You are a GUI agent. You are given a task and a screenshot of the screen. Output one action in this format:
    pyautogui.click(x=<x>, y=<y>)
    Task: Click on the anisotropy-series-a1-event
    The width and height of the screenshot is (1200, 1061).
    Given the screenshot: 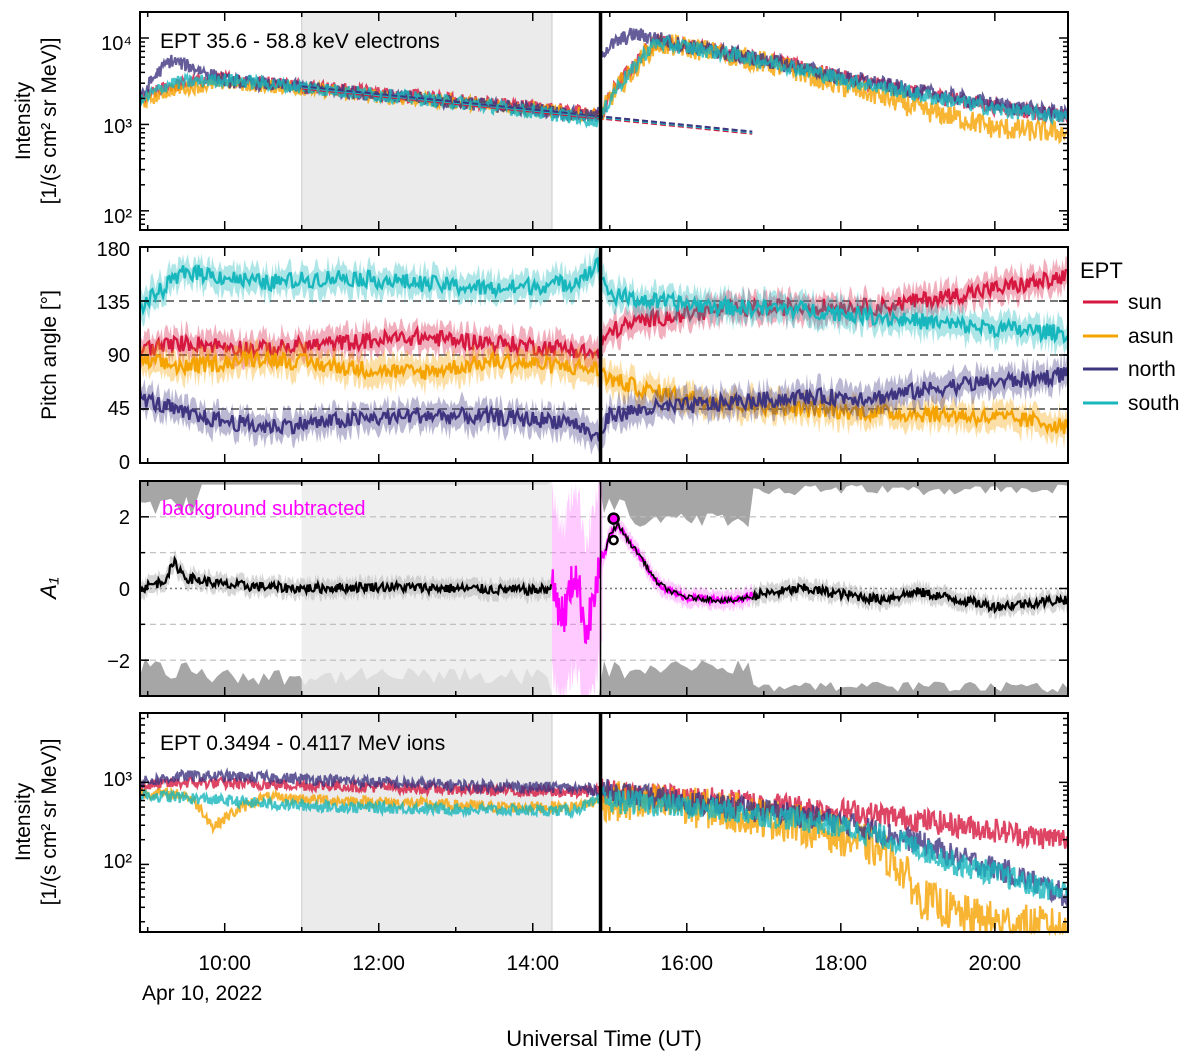 What is the action you would take?
    pyautogui.click(x=678, y=563)
    